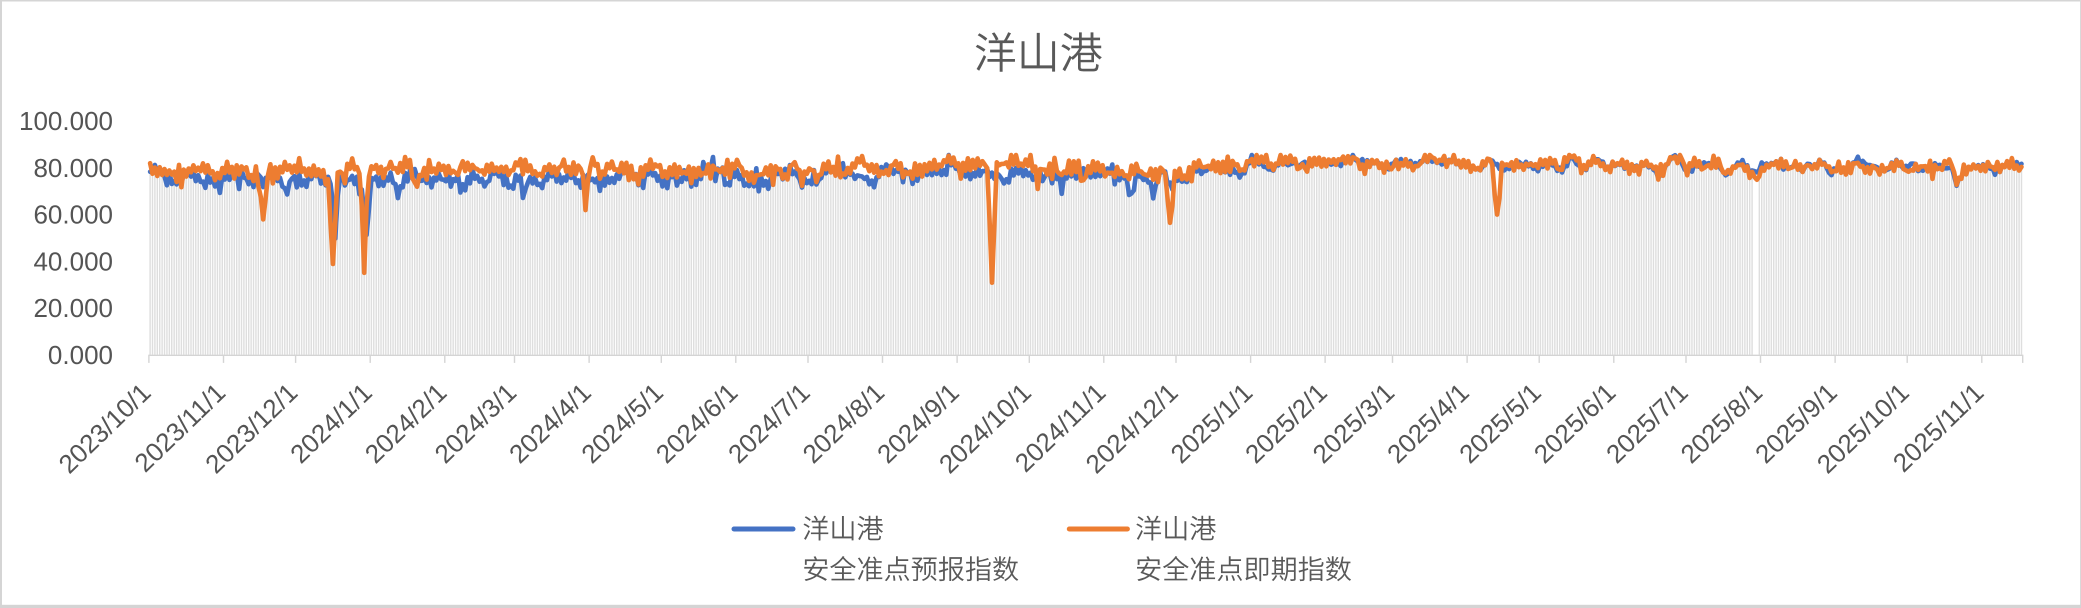  I want to click on svg-text: 0.000, so click(80, 355).